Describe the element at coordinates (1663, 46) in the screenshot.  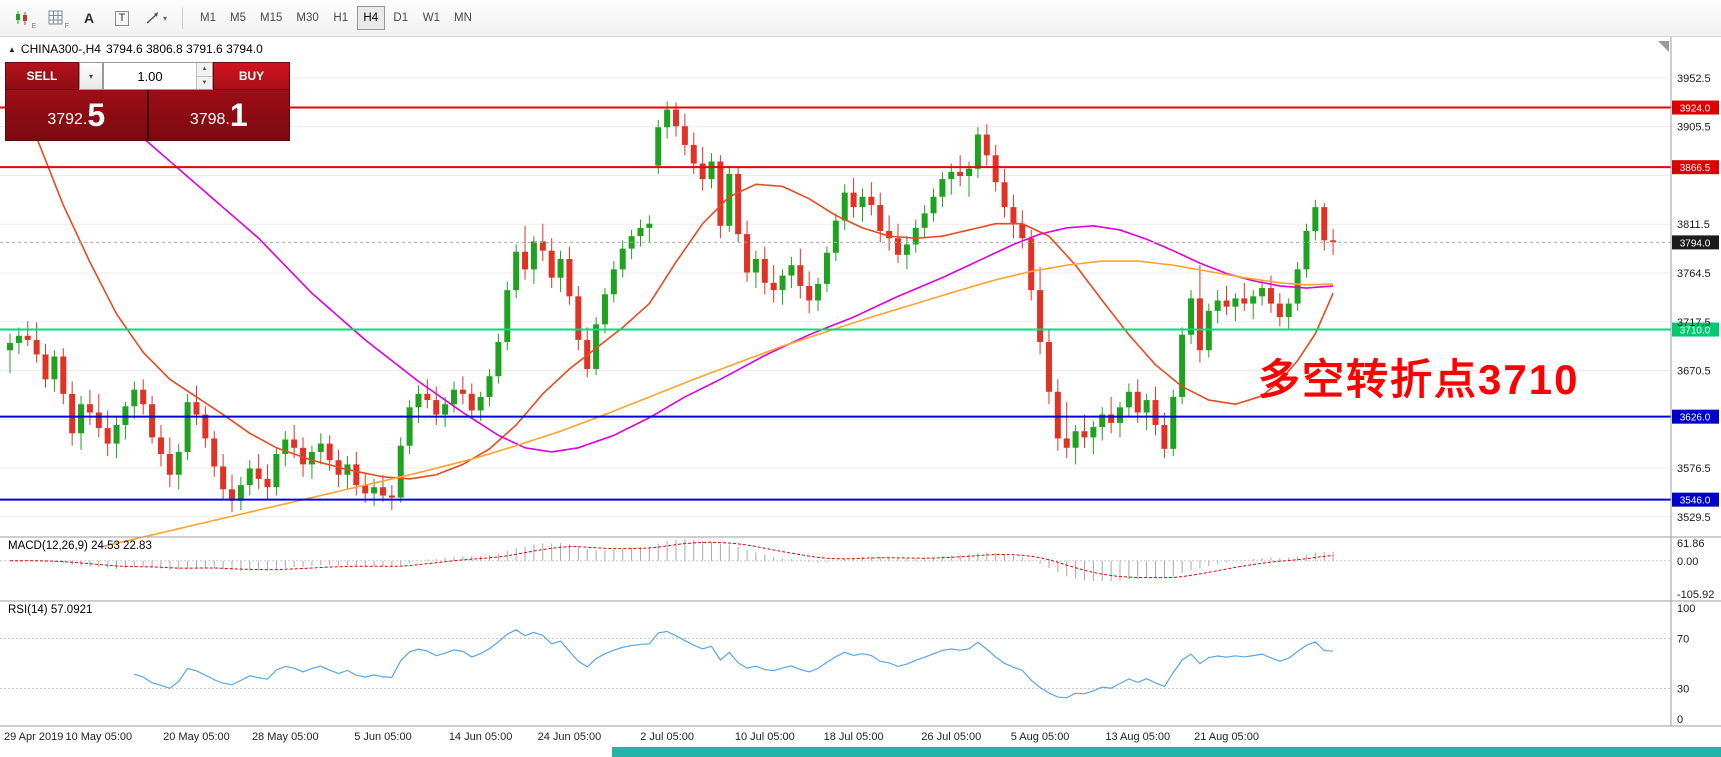
I see `chart-scroll-button` at that location.